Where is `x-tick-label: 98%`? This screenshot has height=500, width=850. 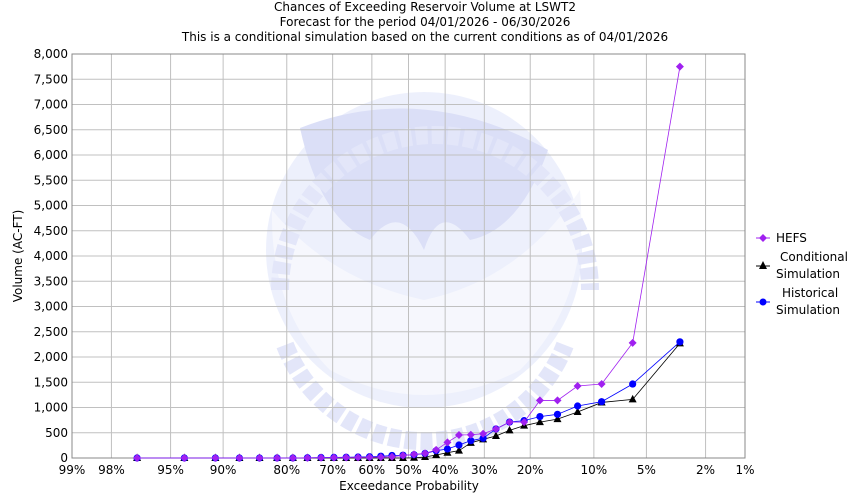 x-tick-label: 98% is located at coordinates (111, 470).